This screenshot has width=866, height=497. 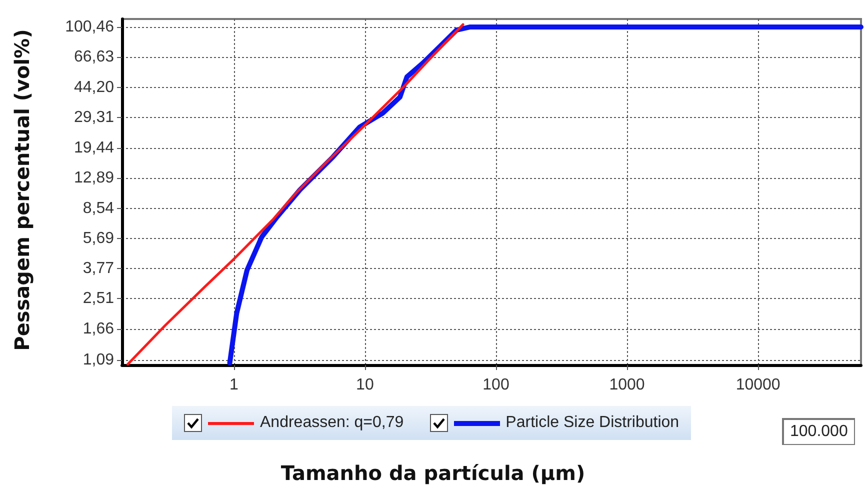 What do you see at coordinates (94, 87) in the screenshot?
I see `y-tick-label: 44,20` at bounding box center [94, 87].